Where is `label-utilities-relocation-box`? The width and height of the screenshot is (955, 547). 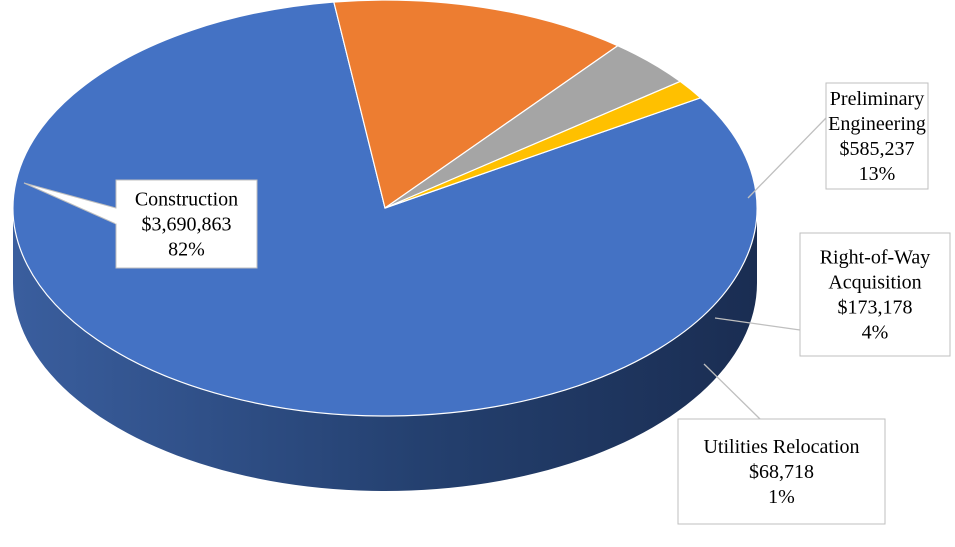
label-utilities-relocation-box is located at coordinates (781, 471).